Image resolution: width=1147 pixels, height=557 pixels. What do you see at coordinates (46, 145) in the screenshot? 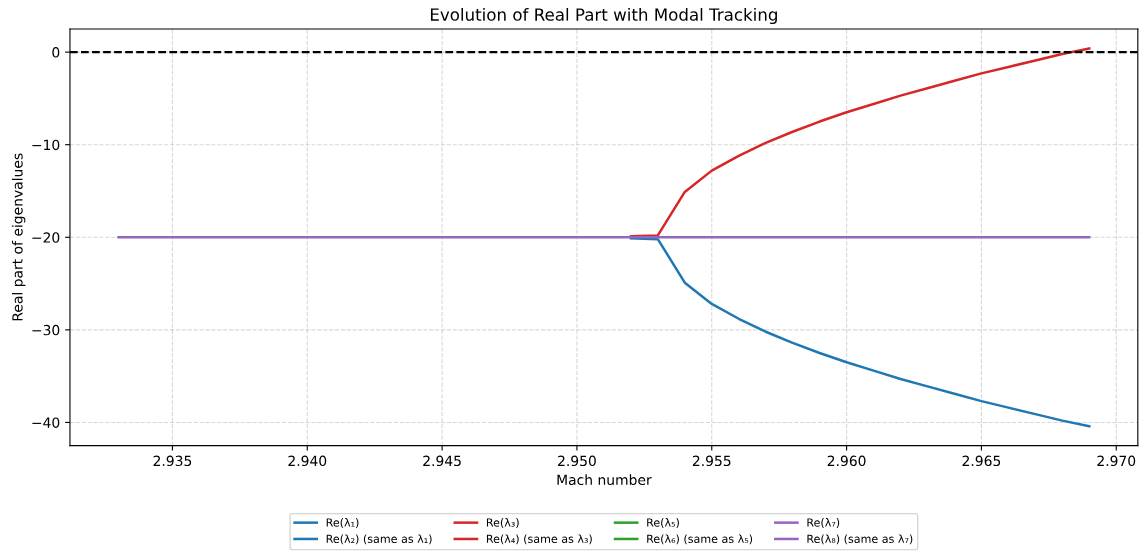
I see `y-tick-label: −10` at bounding box center [46, 145].